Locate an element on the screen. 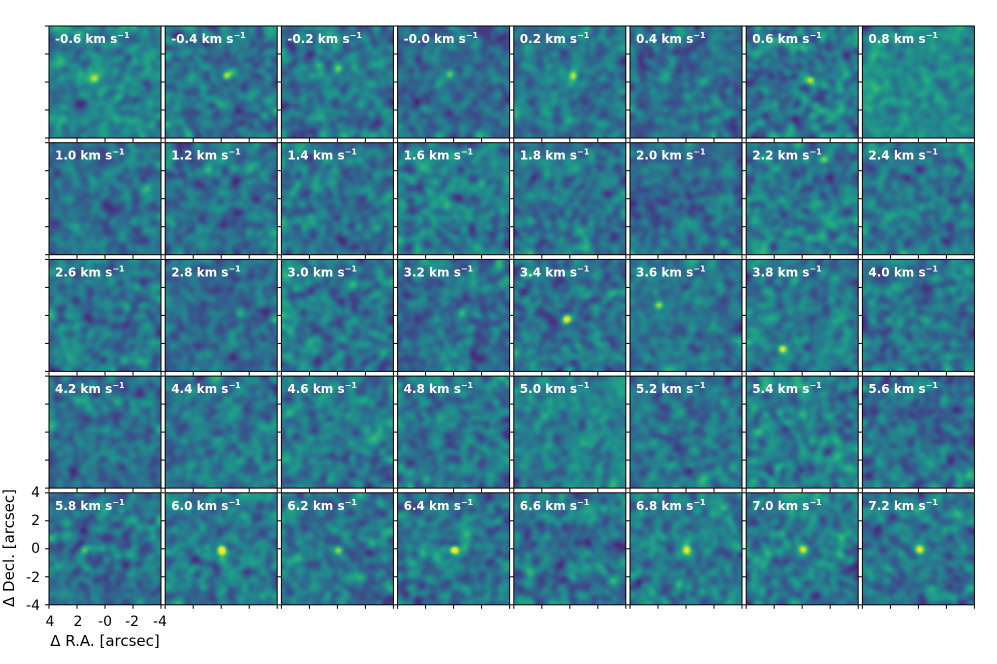  channel-panel: 4.4 km s−1 is located at coordinates (219, 434).